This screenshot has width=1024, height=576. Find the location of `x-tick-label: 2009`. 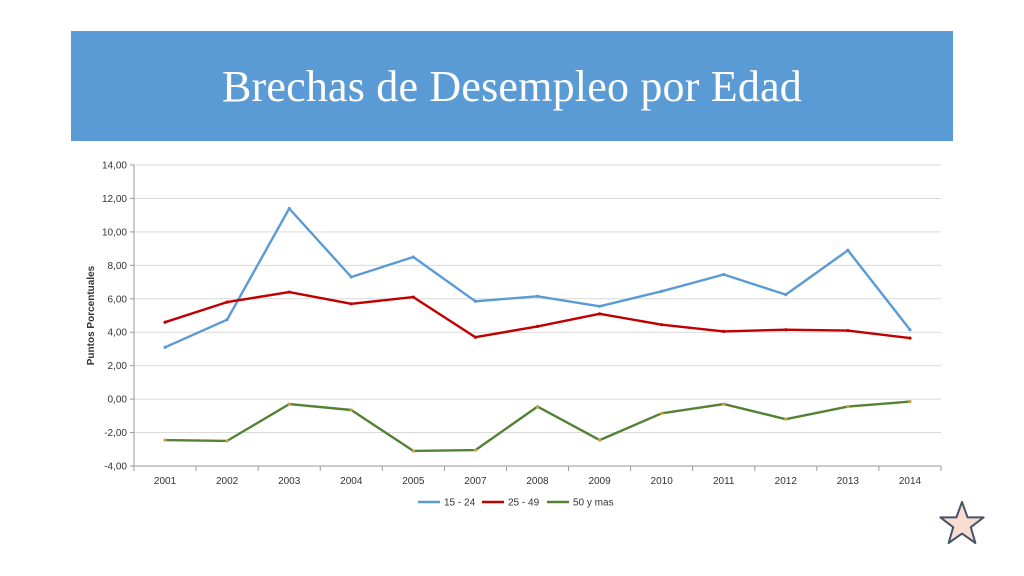

x-tick-label: 2009 is located at coordinates (599, 481).